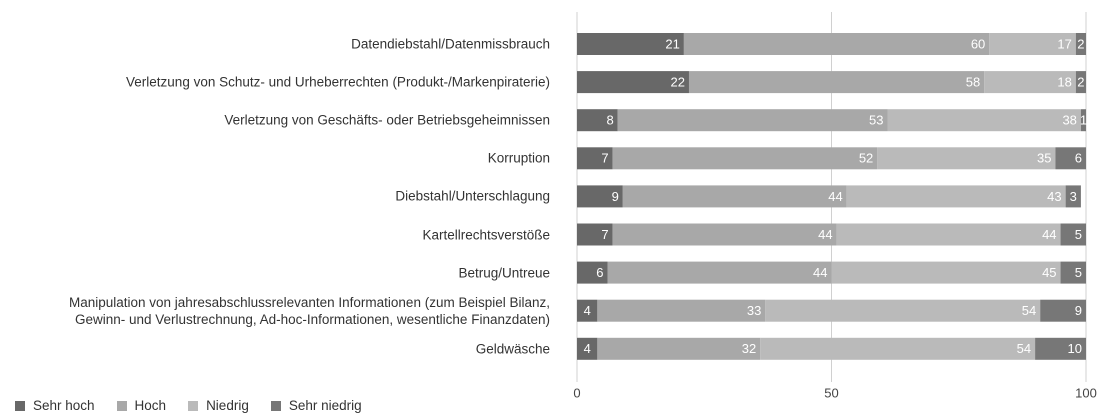  I want to click on value-label: 8, so click(609, 120).